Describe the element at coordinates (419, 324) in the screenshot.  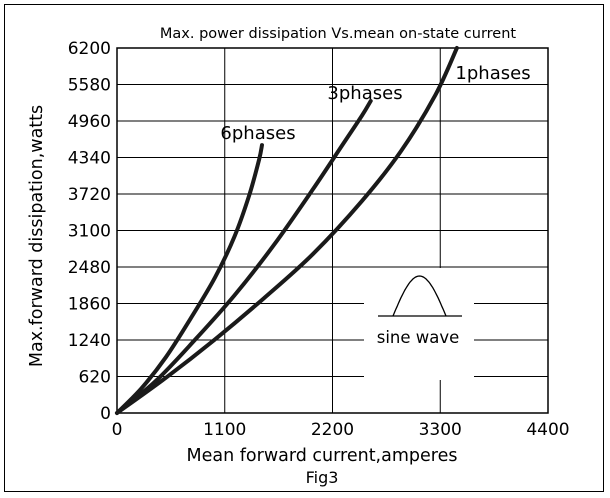
I see `sine-wave-inset: sine wave` at that location.